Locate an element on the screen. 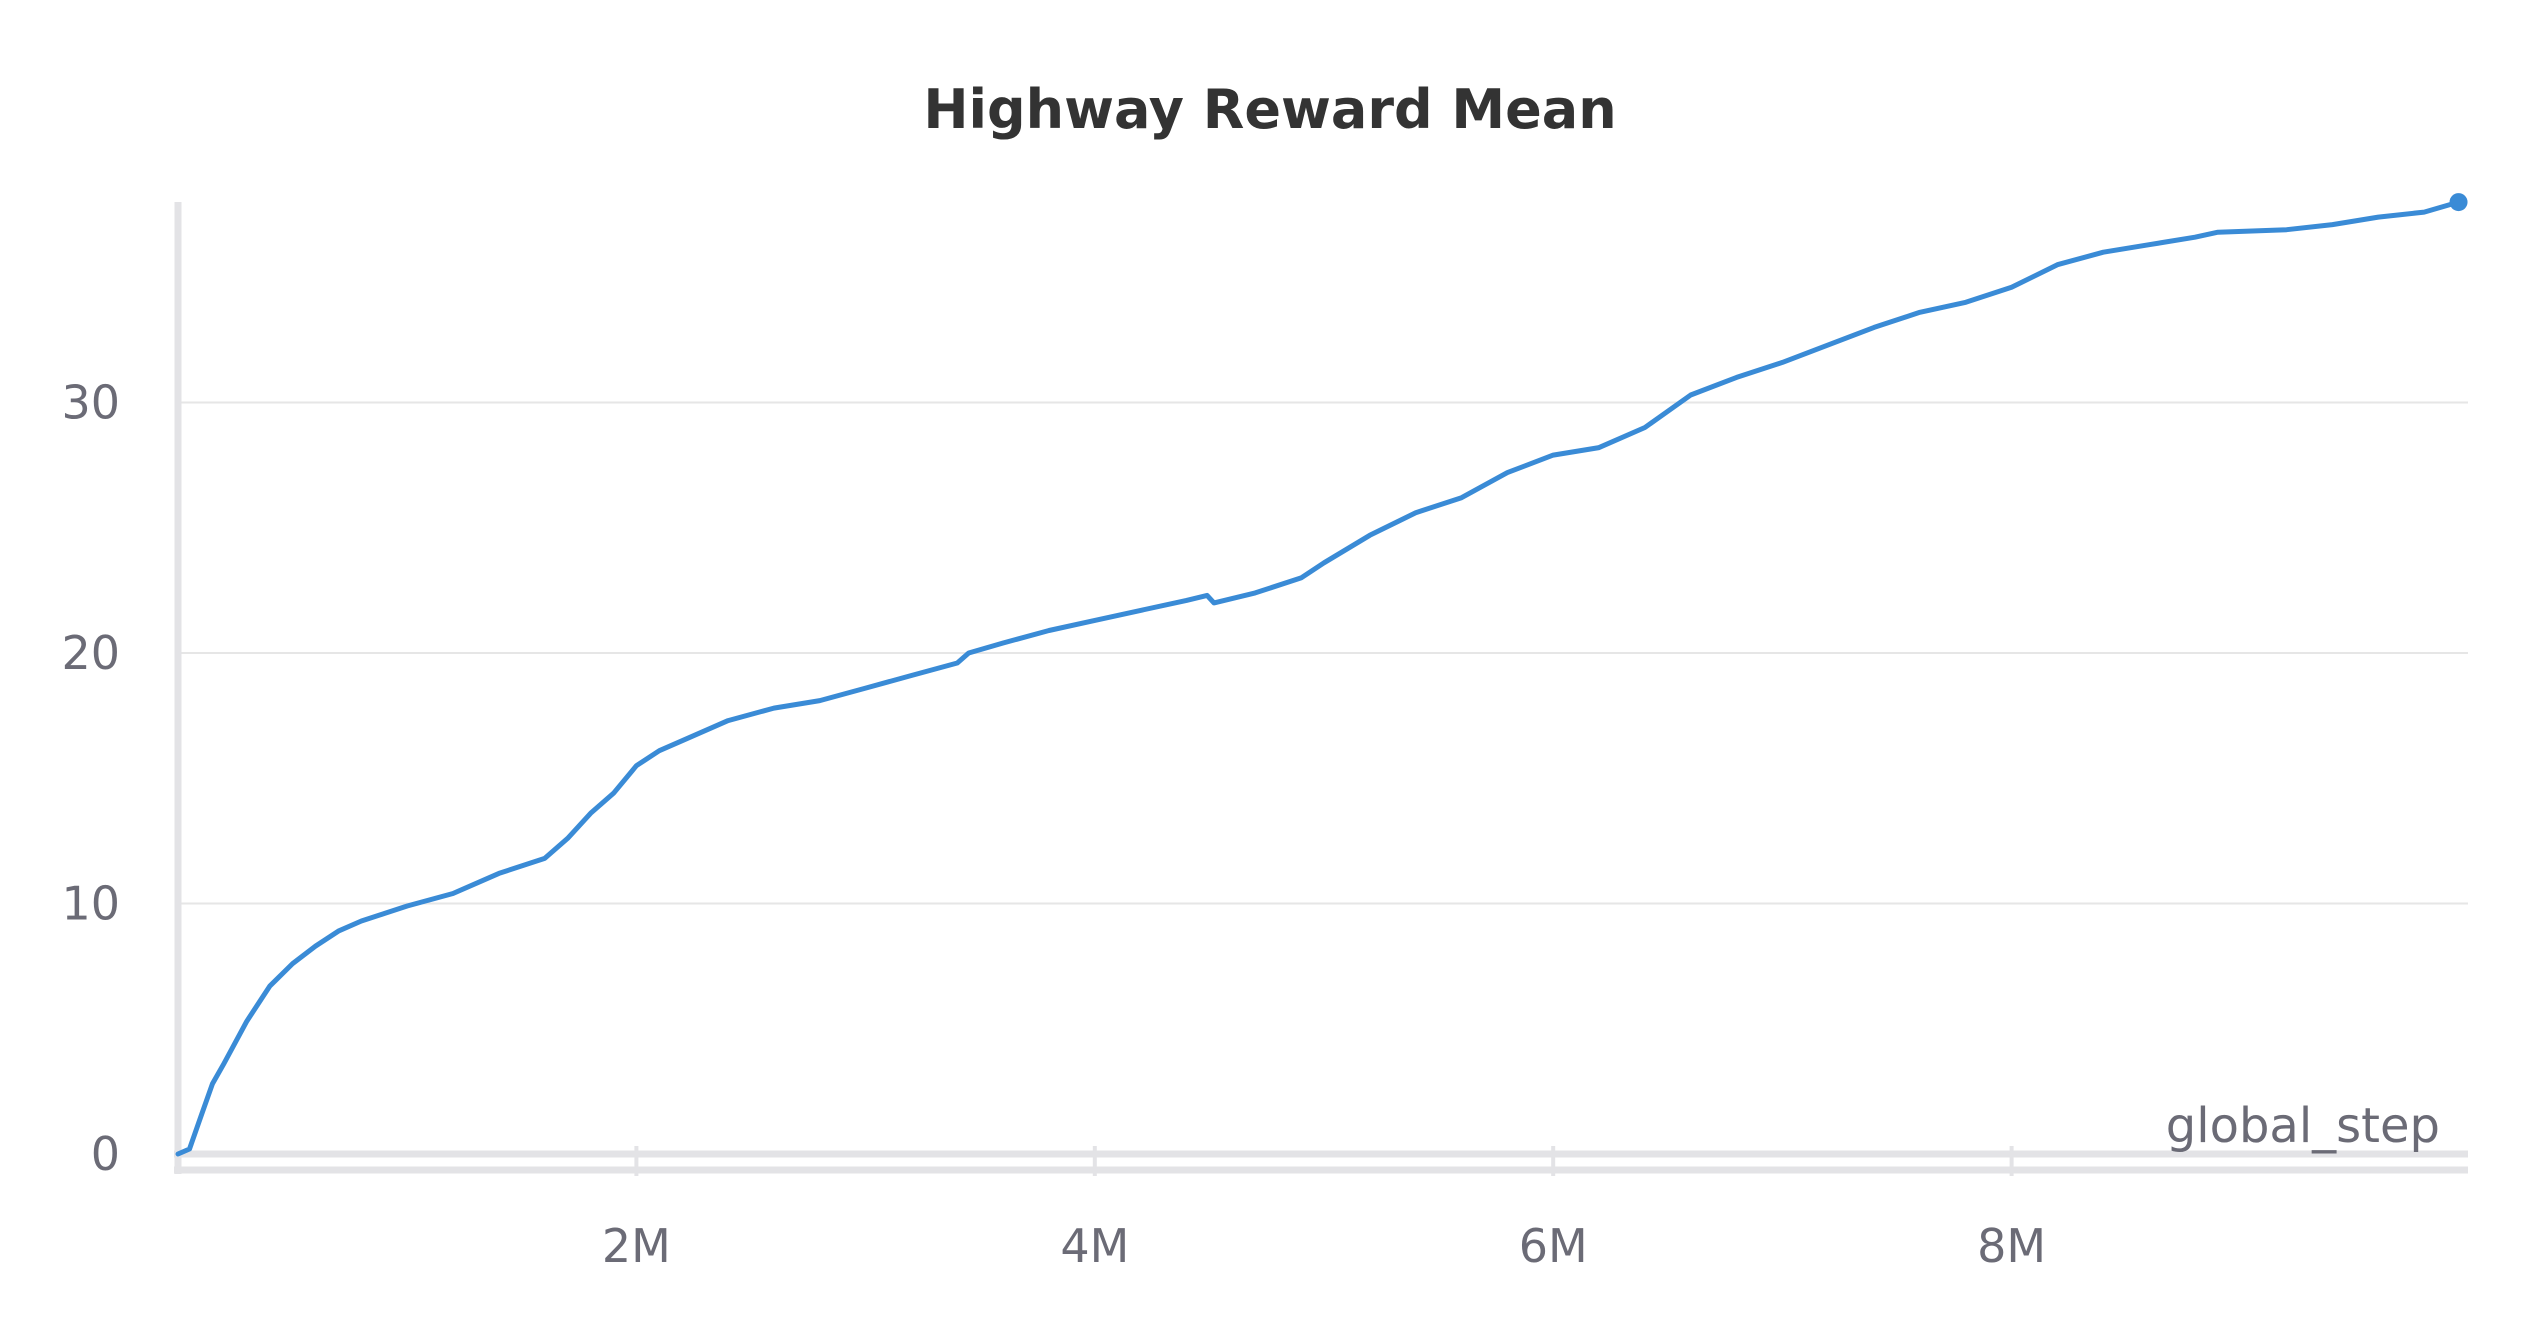  y-tick-label: 30 is located at coordinates (90, 403).